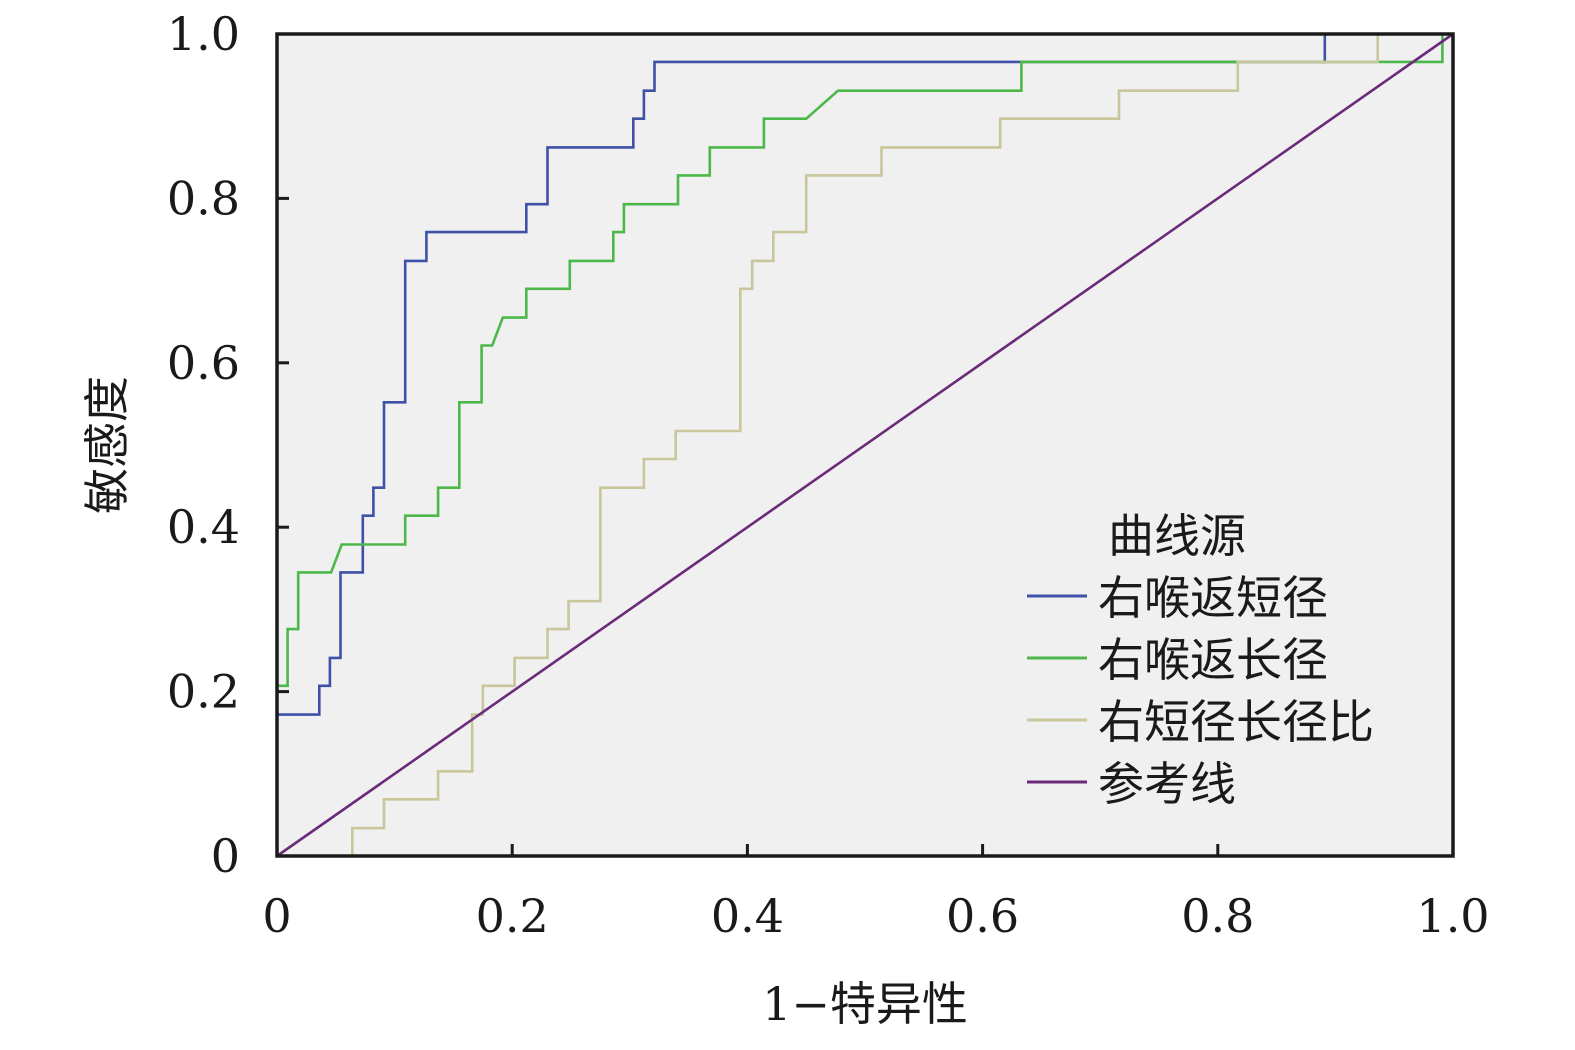 This screenshot has width=1575, height=1050. Describe the element at coordinates (982, 916) in the screenshot. I see `x-tick-label: 0.6` at that location.